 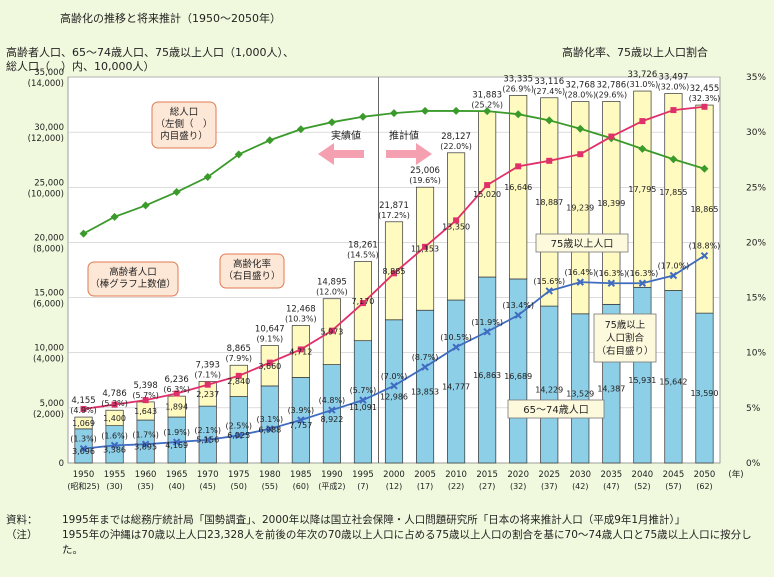 I want to click on aging-rate-label: (31.0%), so click(x=643, y=84).